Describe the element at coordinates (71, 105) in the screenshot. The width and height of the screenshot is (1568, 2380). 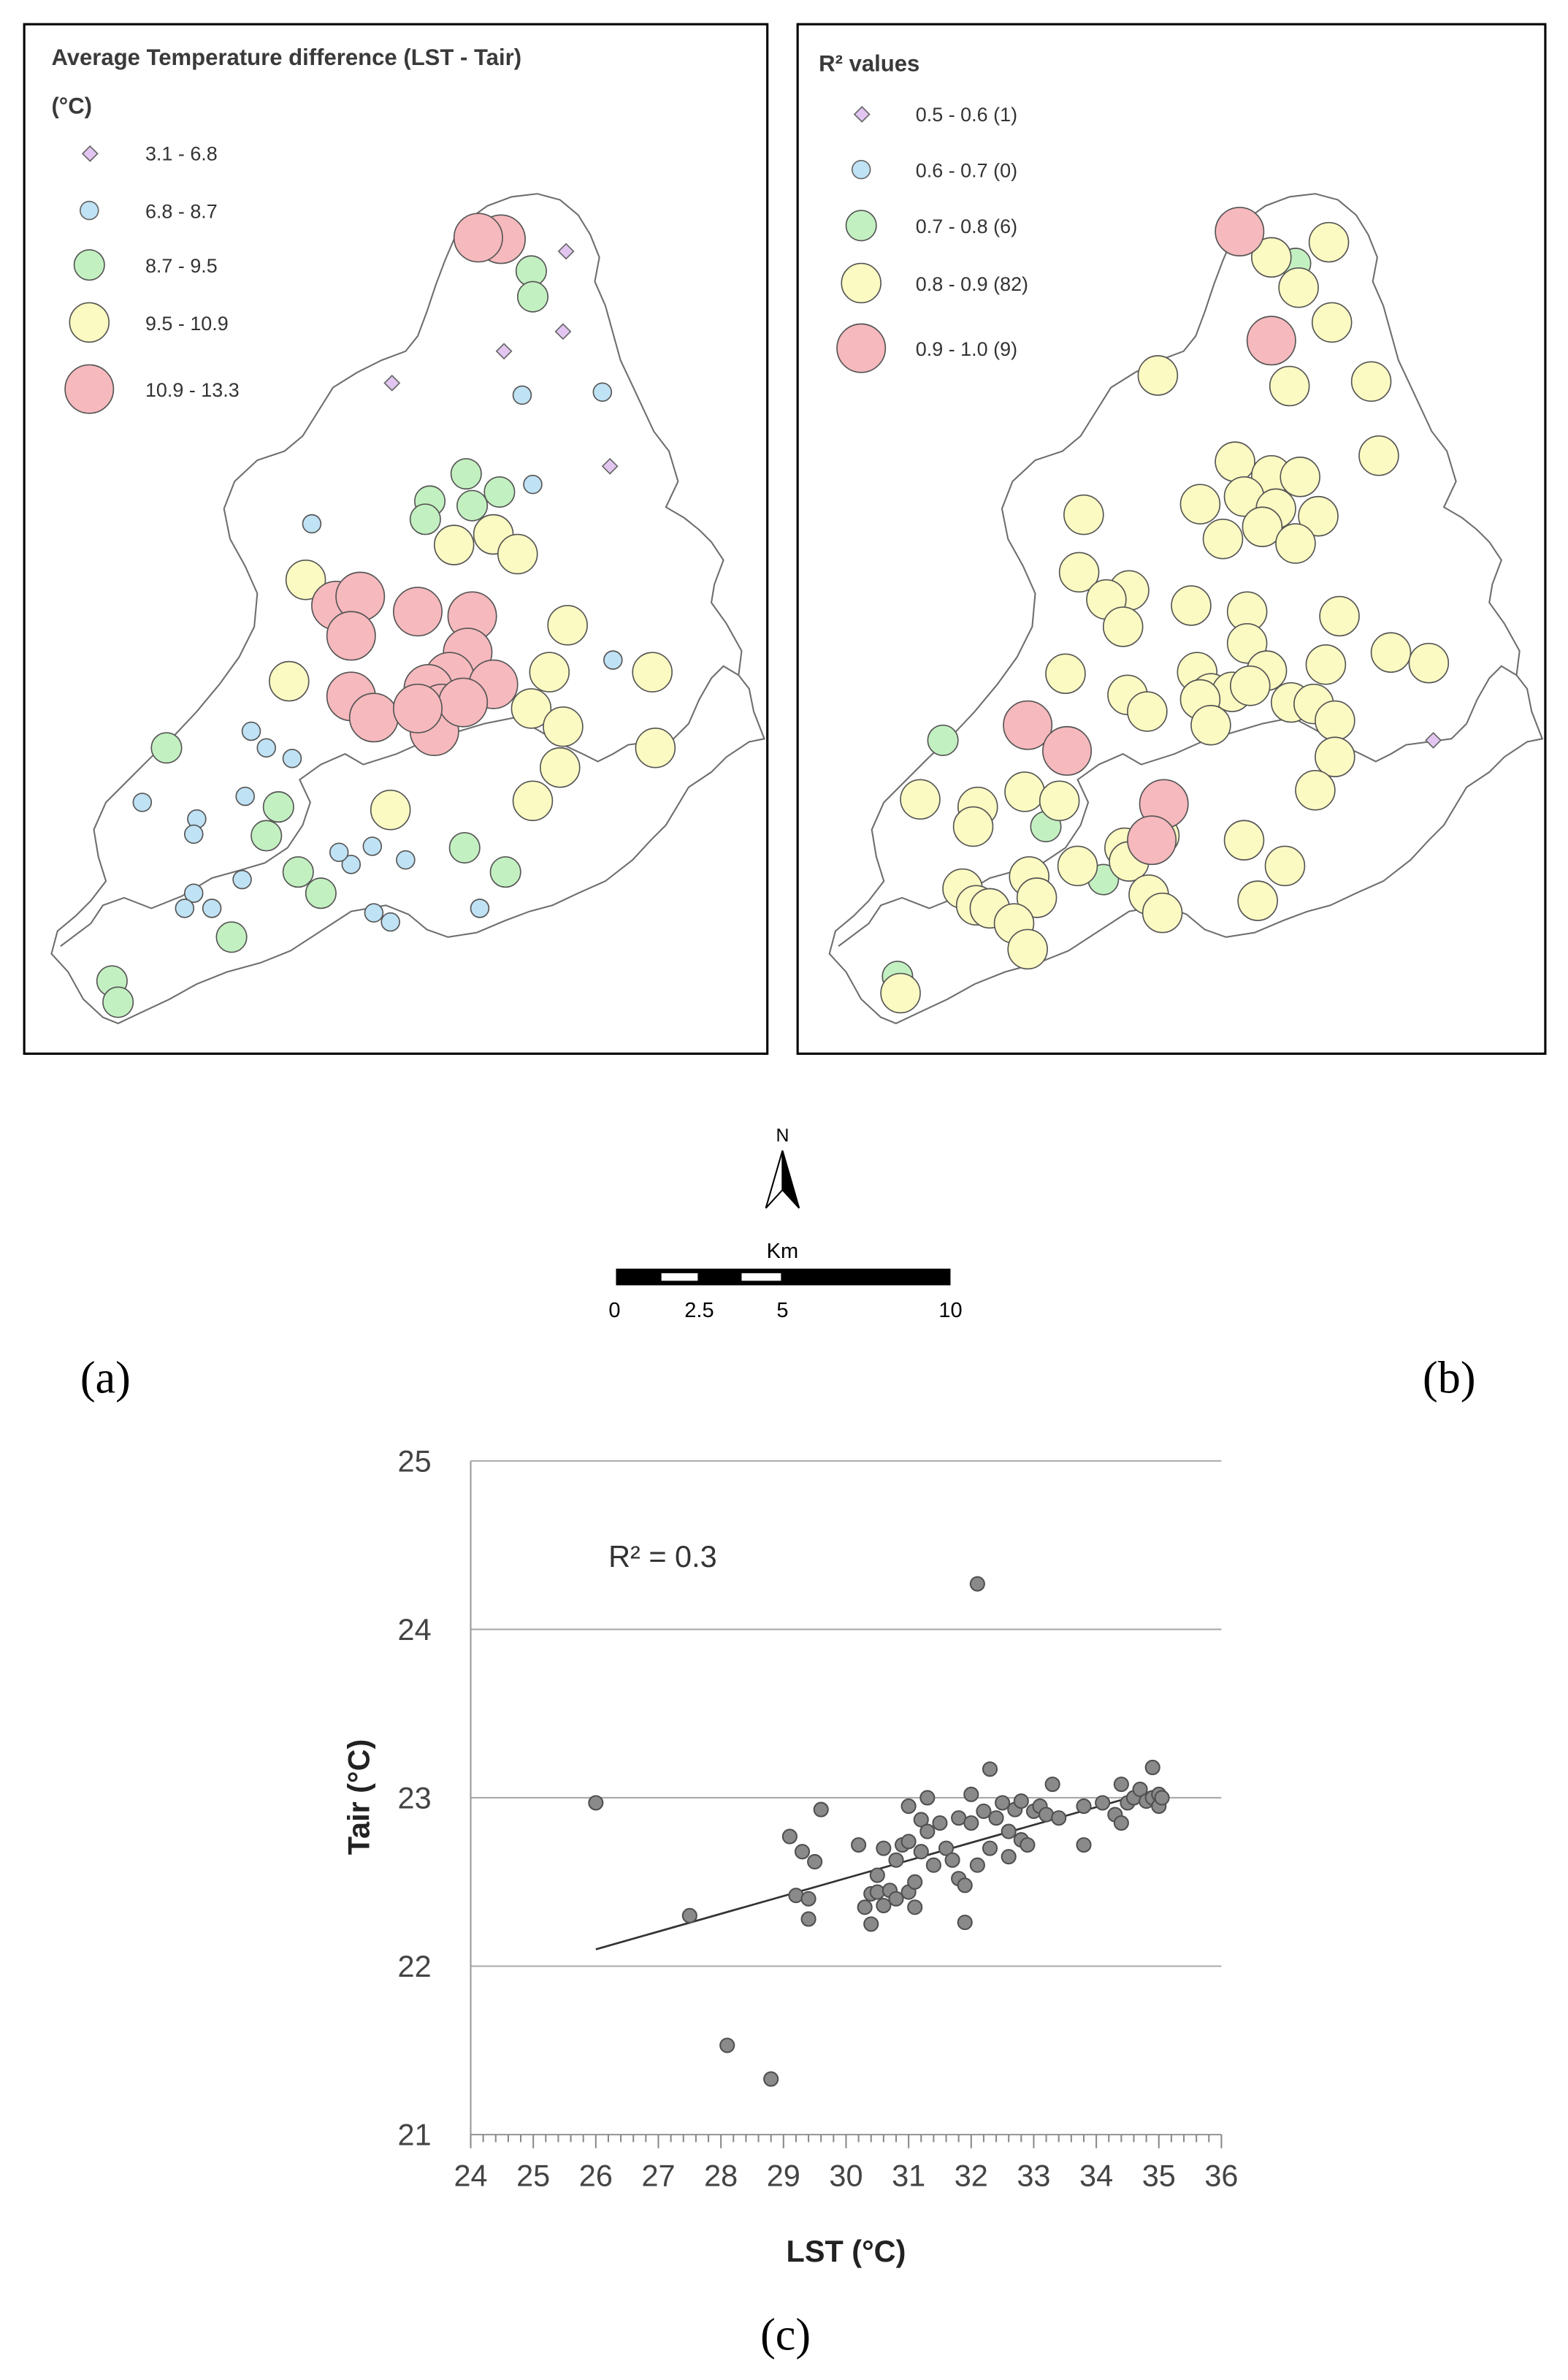
I see `map-a-title-line2: (°C)` at that location.